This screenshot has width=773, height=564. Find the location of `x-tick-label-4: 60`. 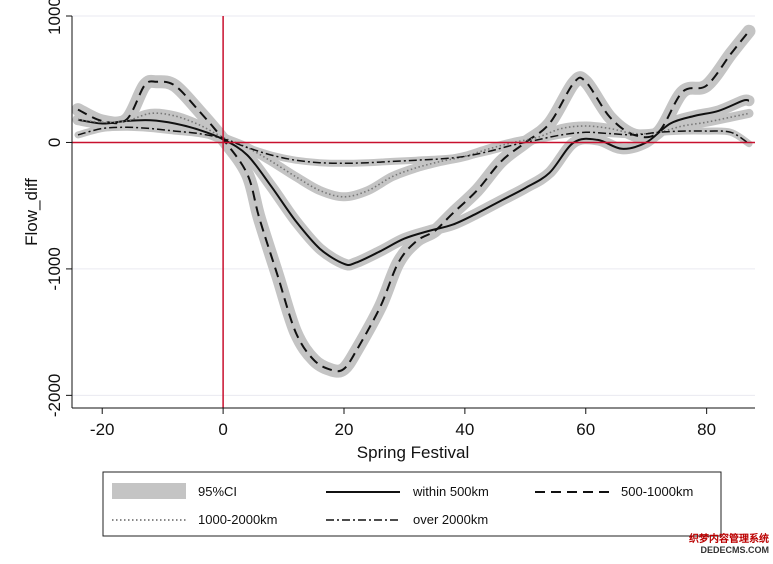

x-tick-label-4: 60 is located at coordinates (585, 429).